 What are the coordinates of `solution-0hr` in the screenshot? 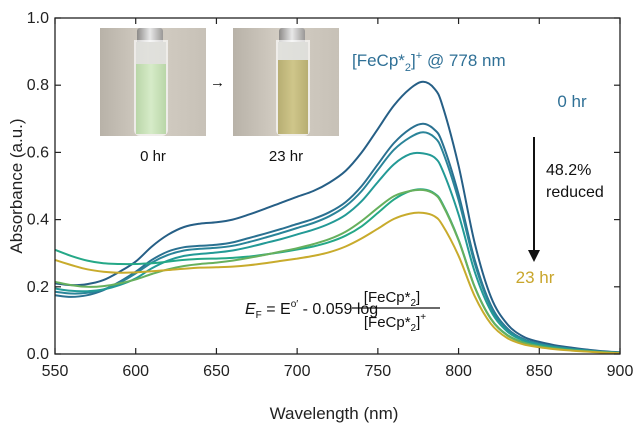 It's located at (151, 99).